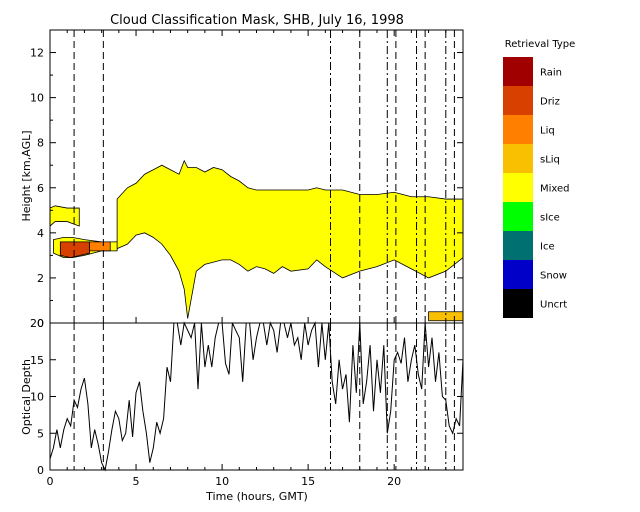 This screenshot has height=512, width=640. What do you see at coordinates (547, 131) in the screenshot?
I see `legend-label-liq: Liq` at bounding box center [547, 131].